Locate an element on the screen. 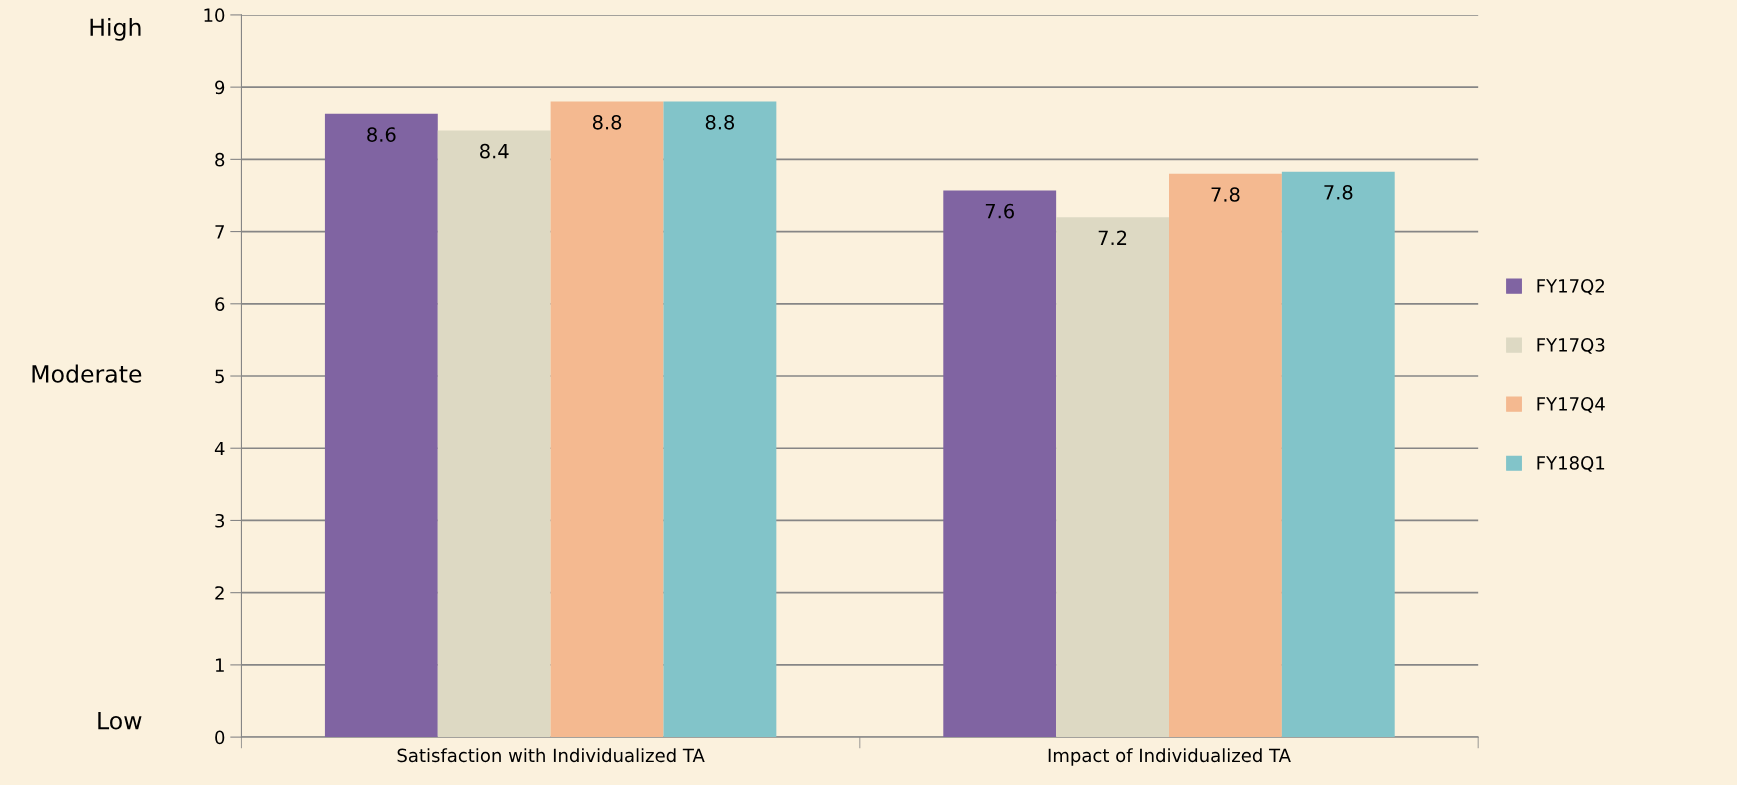 This screenshot has width=1737, height=785. y-tick-label: 6 is located at coordinates (220, 304).